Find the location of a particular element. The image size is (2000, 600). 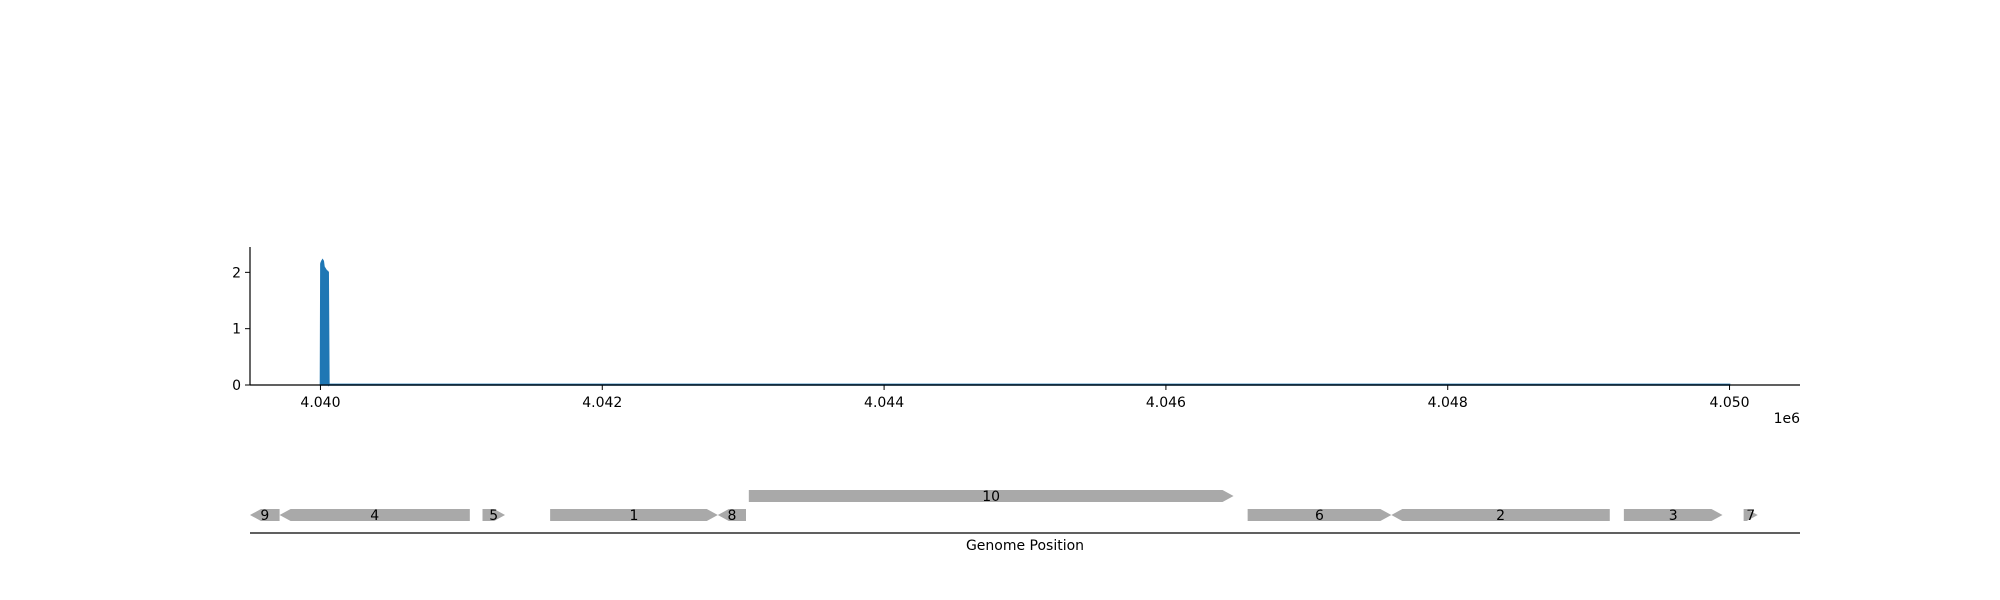

y-tick-label: 2 is located at coordinates (236, 273).